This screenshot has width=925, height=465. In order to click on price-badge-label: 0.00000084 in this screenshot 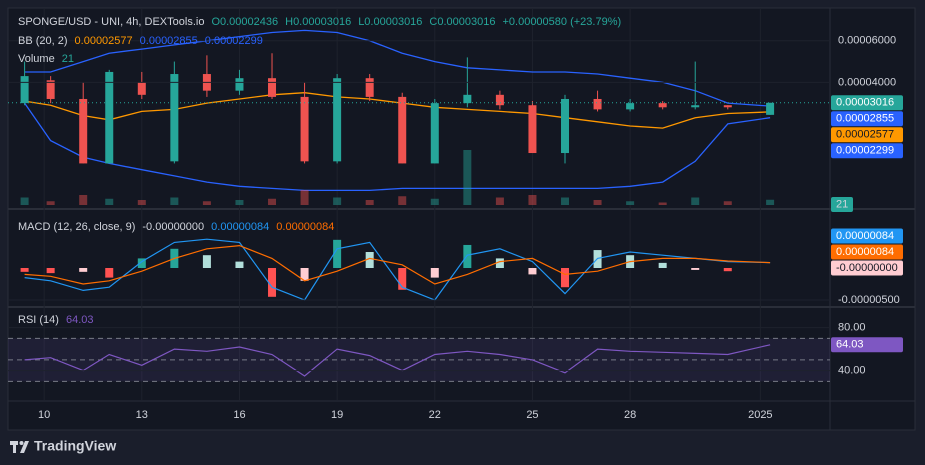, I will do `click(865, 236)`.